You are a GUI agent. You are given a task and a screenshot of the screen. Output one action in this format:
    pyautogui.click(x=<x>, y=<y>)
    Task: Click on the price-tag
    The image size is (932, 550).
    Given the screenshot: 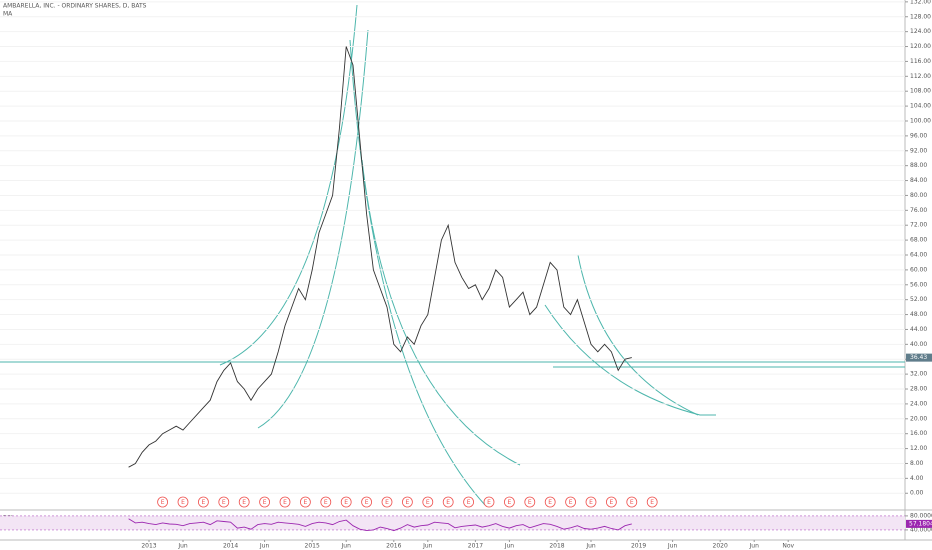 What is the action you would take?
    pyautogui.click(x=919, y=357)
    